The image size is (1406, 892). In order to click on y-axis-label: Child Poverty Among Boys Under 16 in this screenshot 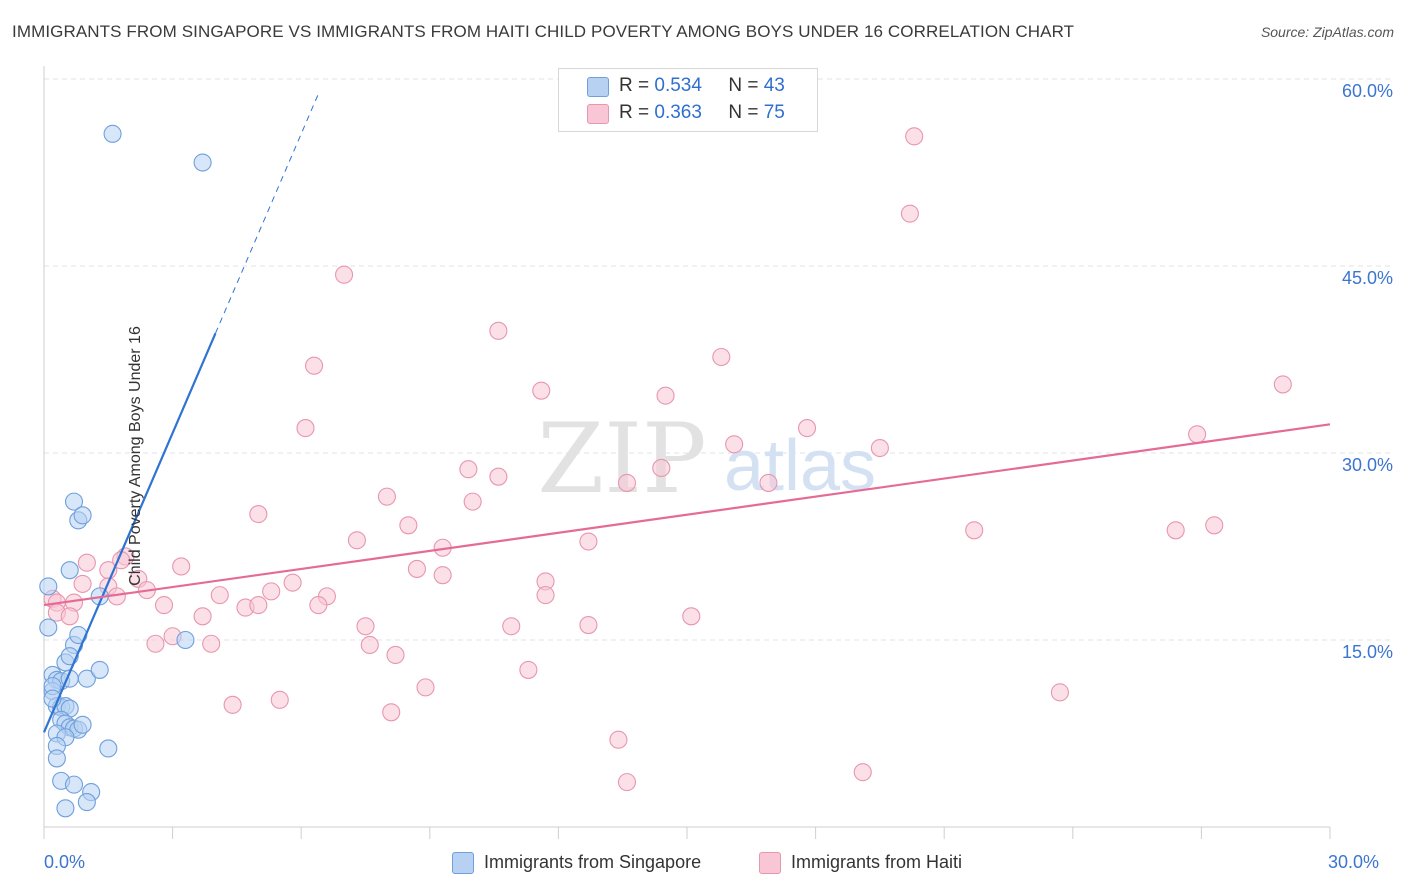, I will do `click(135, 456)`.